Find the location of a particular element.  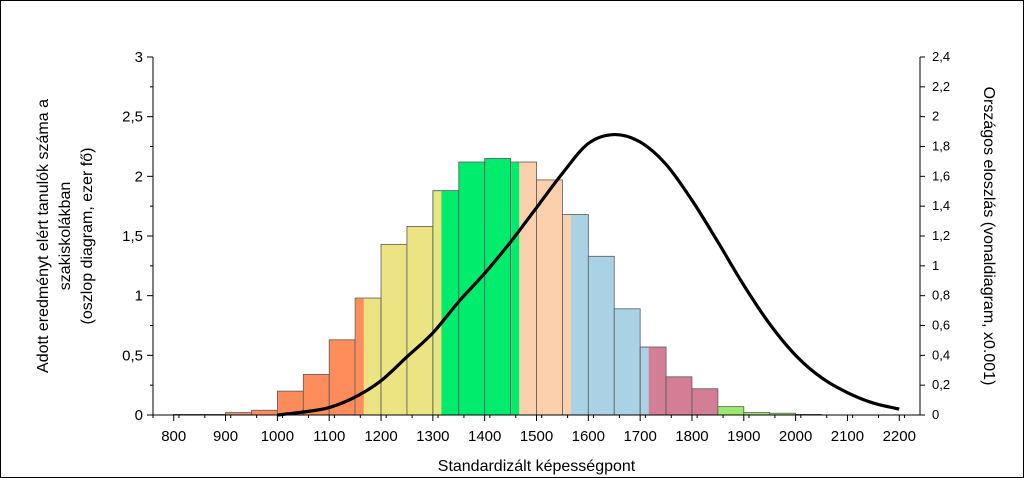

x-tick-label: 2000 is located at coordinates (795, 436).